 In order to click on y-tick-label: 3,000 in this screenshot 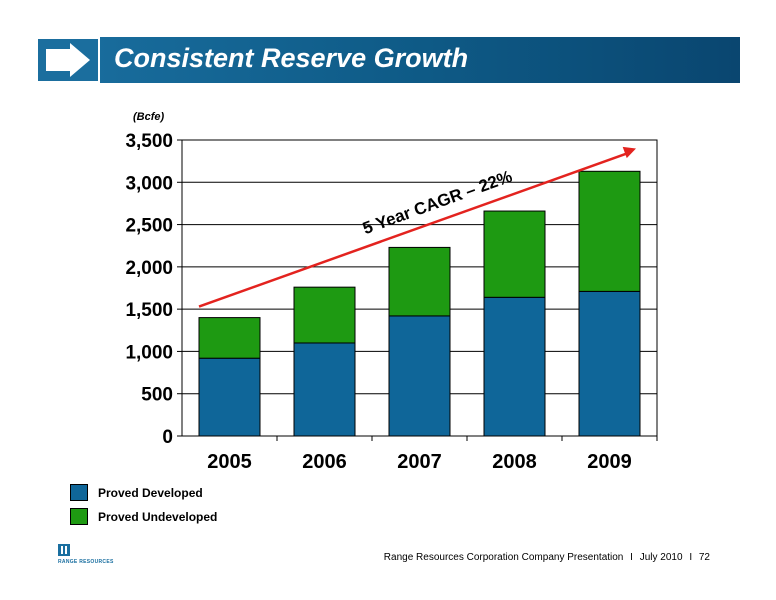, I will do `click(149, 183)`.